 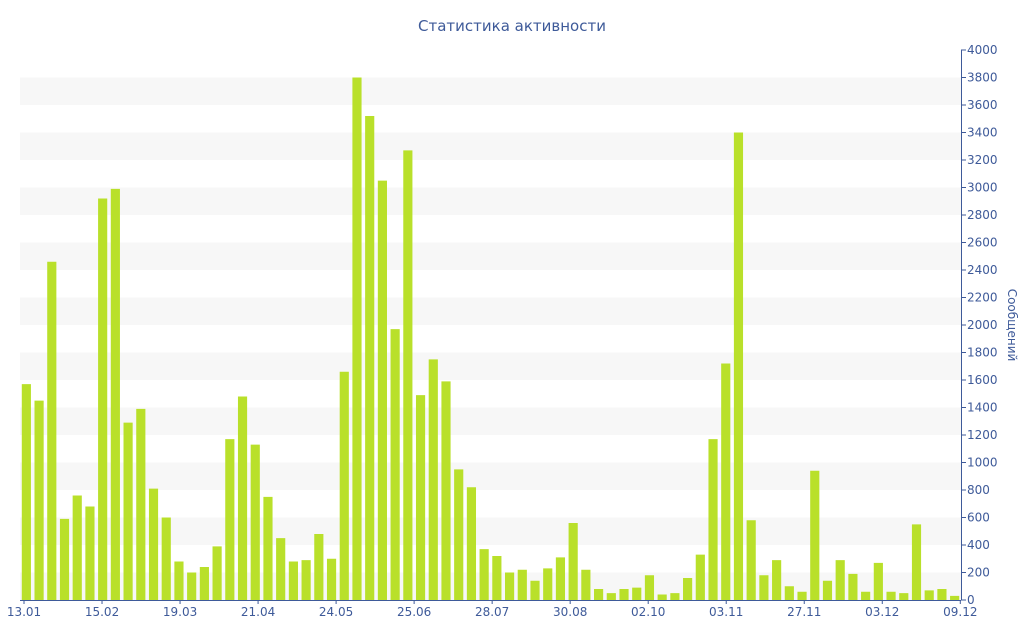 I want to click on y-tick-label: 3200, so click(x=982, y=160).